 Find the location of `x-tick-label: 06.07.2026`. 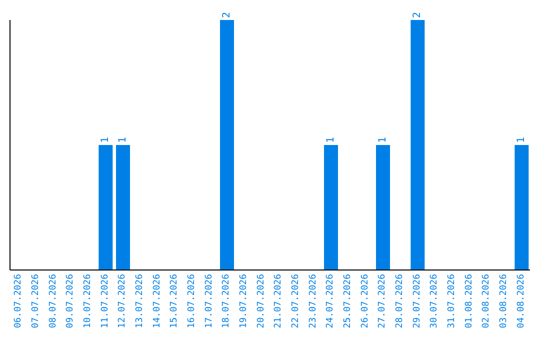

x-tick-label: 06.07.2026 is located at coordinates (19, 301).